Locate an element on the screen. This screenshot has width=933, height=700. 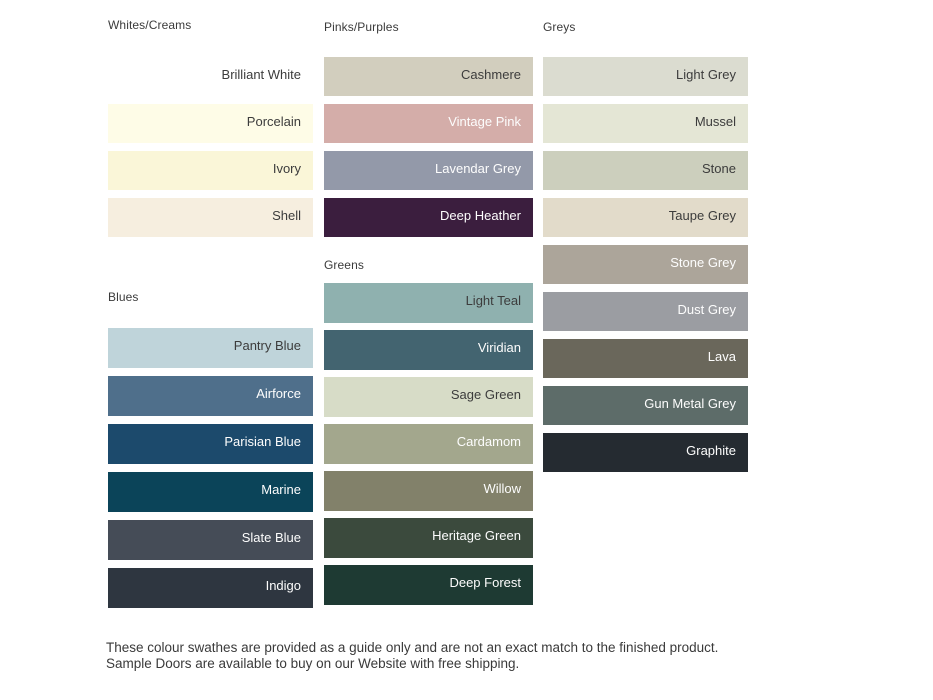
swatch-stack-whites-creams: Brilliant White Porcelain Ivory Shell is located at coordinates (210, 147).